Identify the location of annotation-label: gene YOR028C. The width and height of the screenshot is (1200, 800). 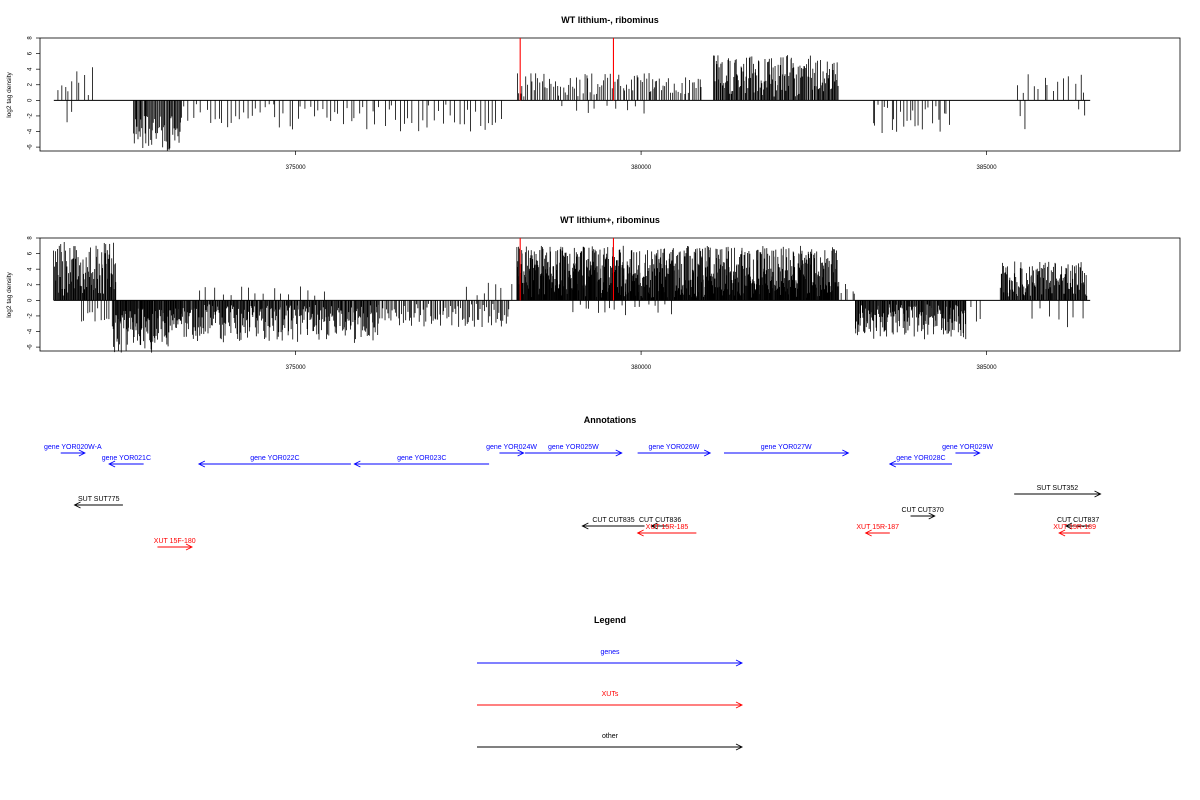
(920, 458).